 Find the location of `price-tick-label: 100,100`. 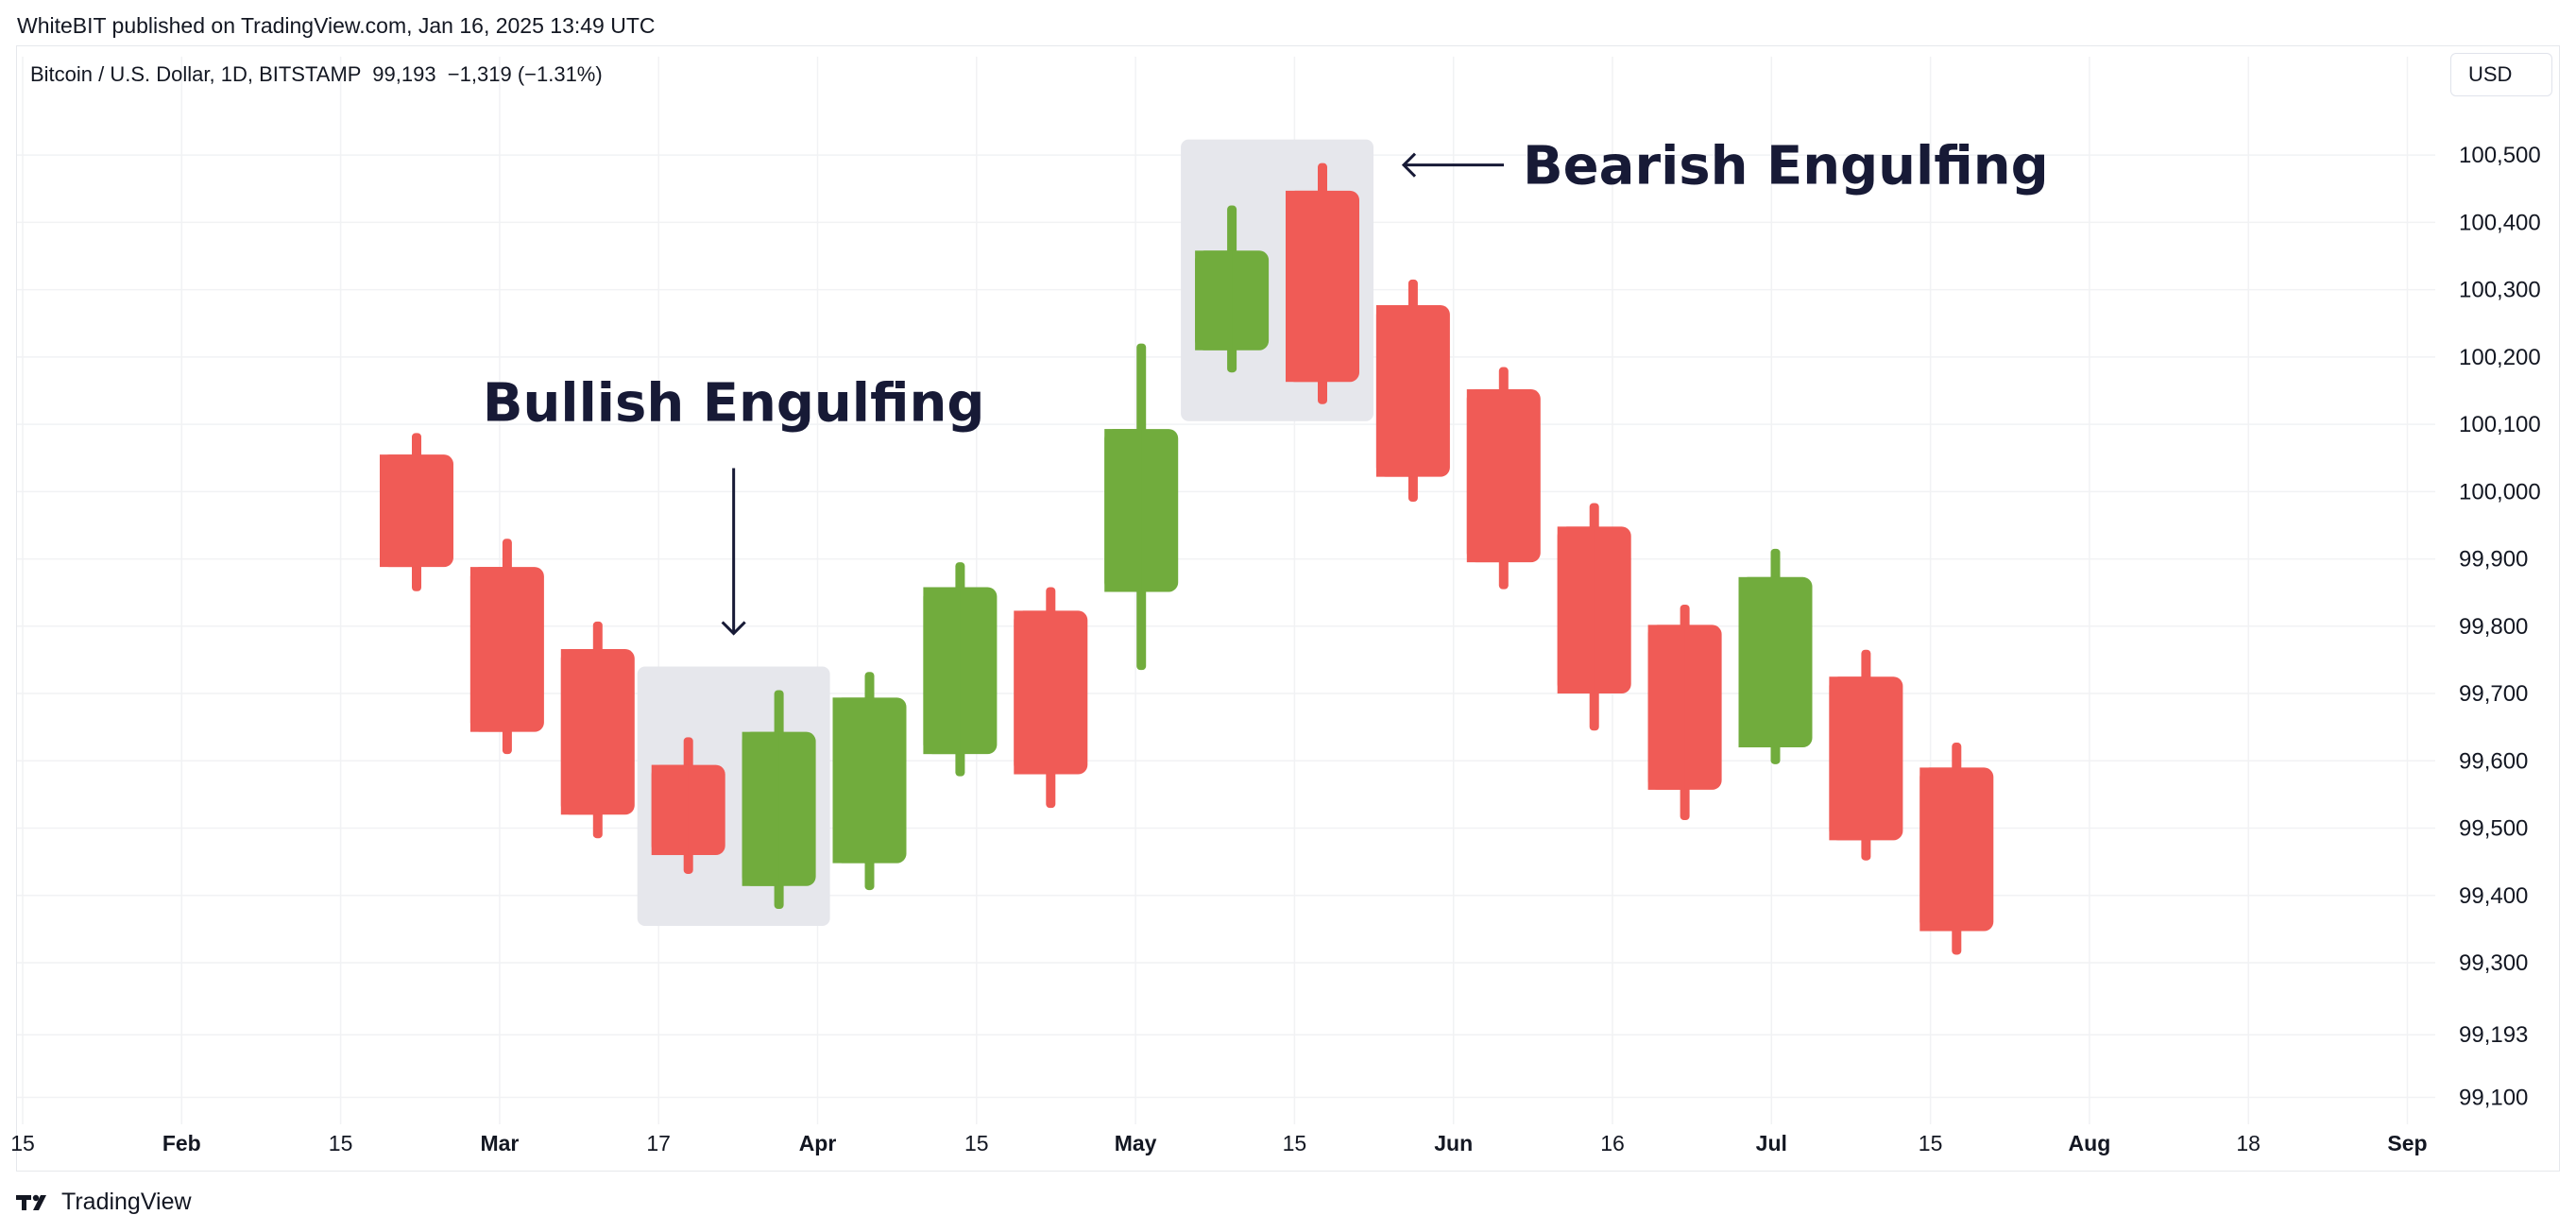

price-tick-label: 100,100 is located at coordinates (2500, 424).